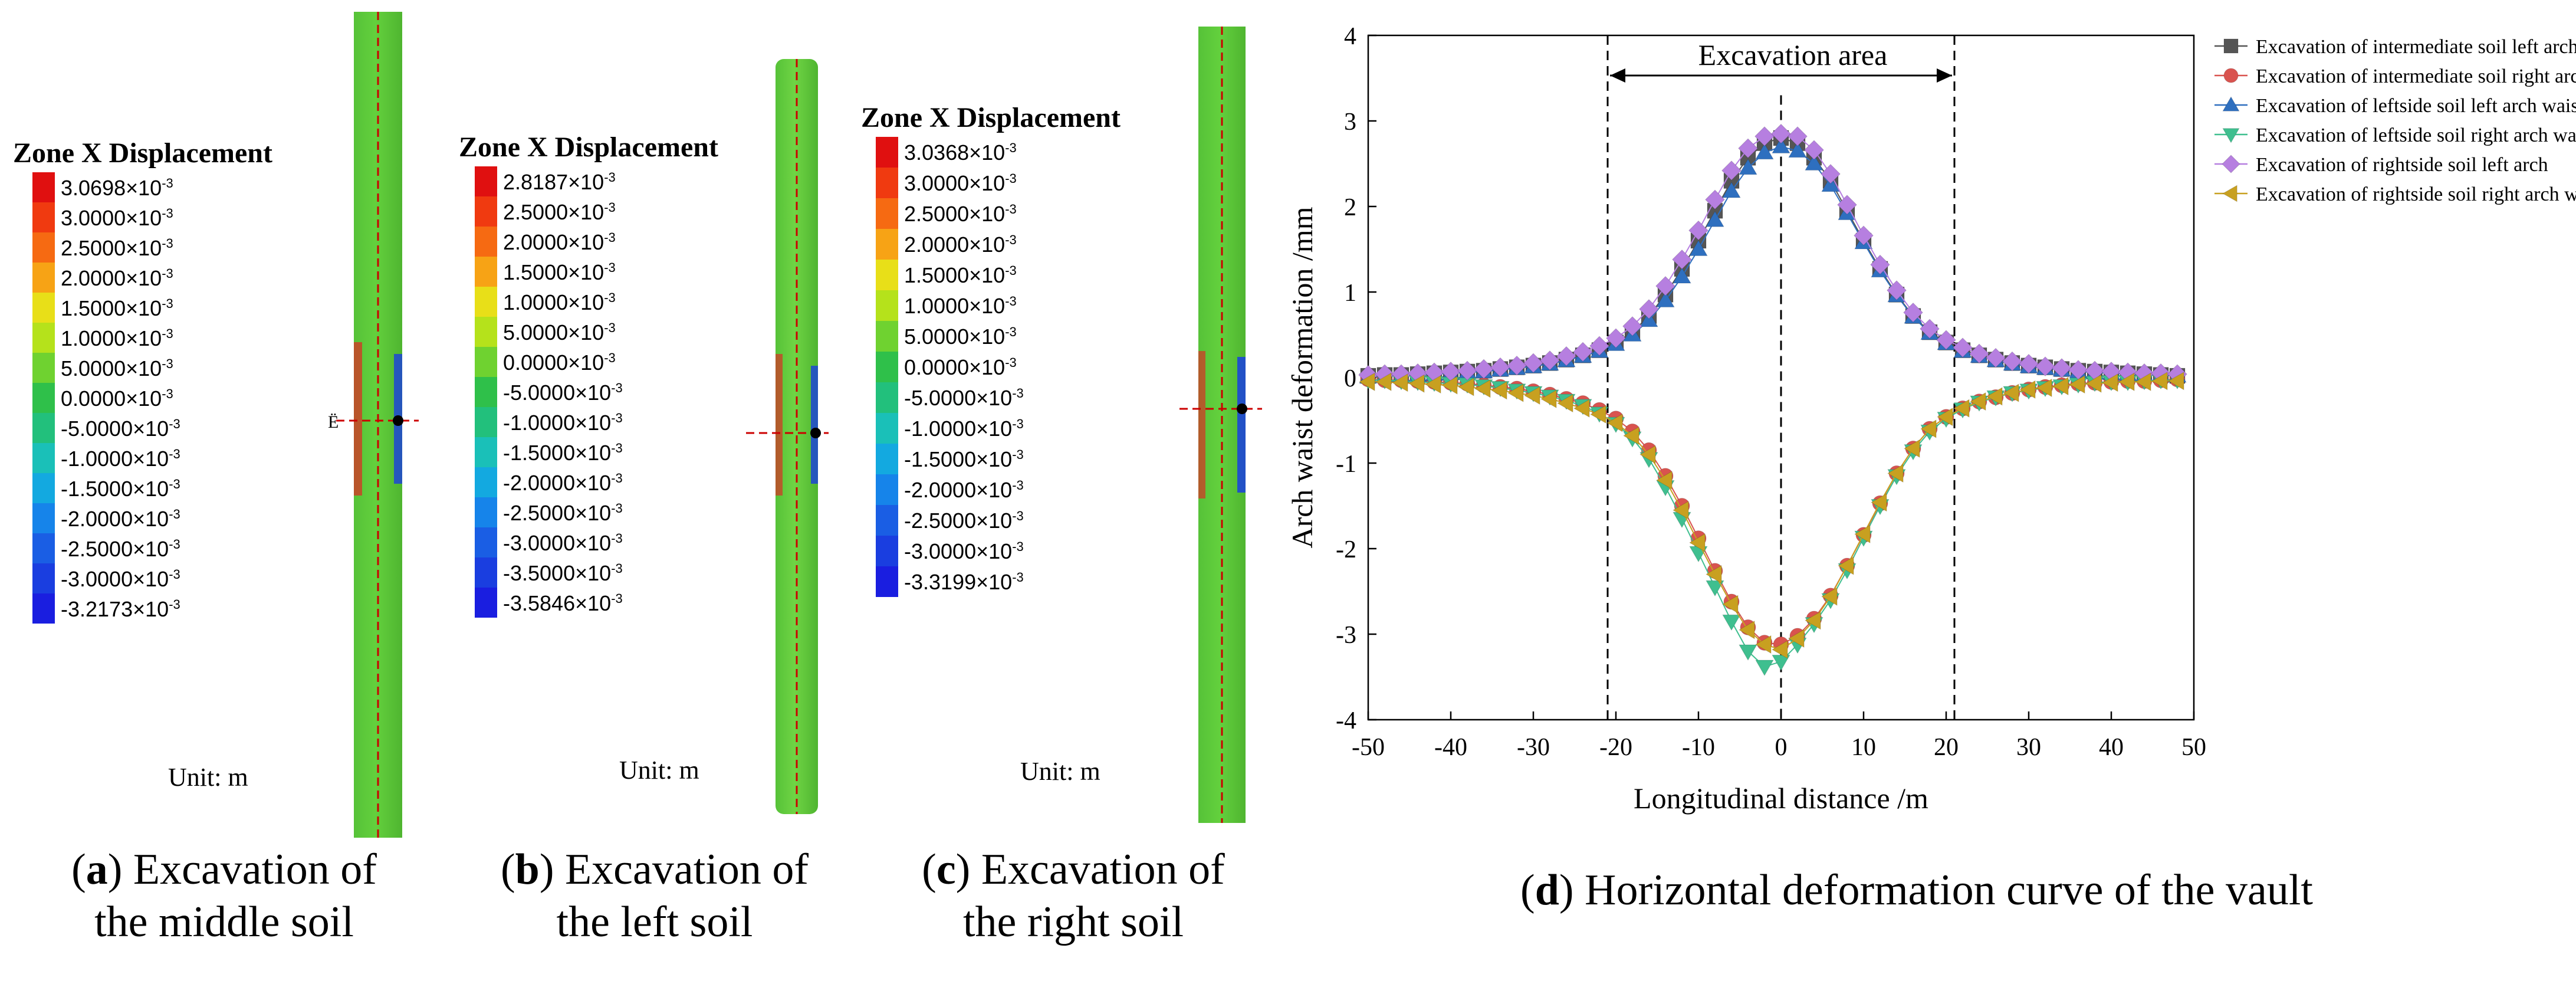 Image resolution: width=2576 pixels, height=984 pixels. I want to click on legend-level-label: 5.0000×10-3, so click(960, 336).